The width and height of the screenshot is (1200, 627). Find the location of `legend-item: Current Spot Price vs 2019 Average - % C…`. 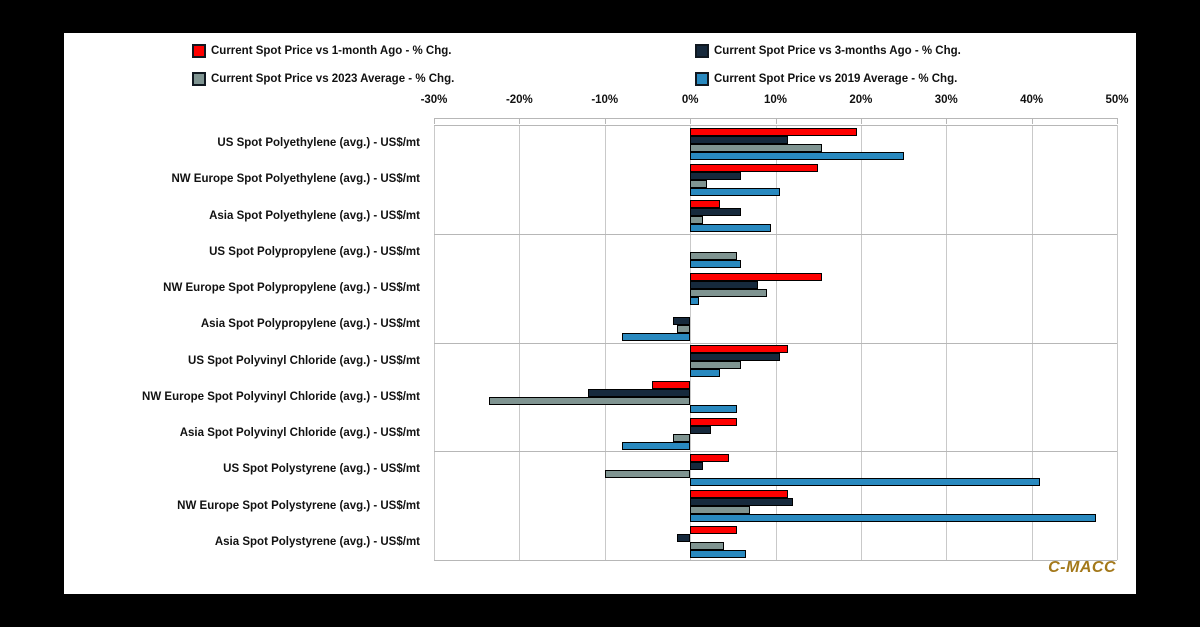

legend-item: Current Spot Price vs 2019 Average - % C… is located at coordinates (898, 78).